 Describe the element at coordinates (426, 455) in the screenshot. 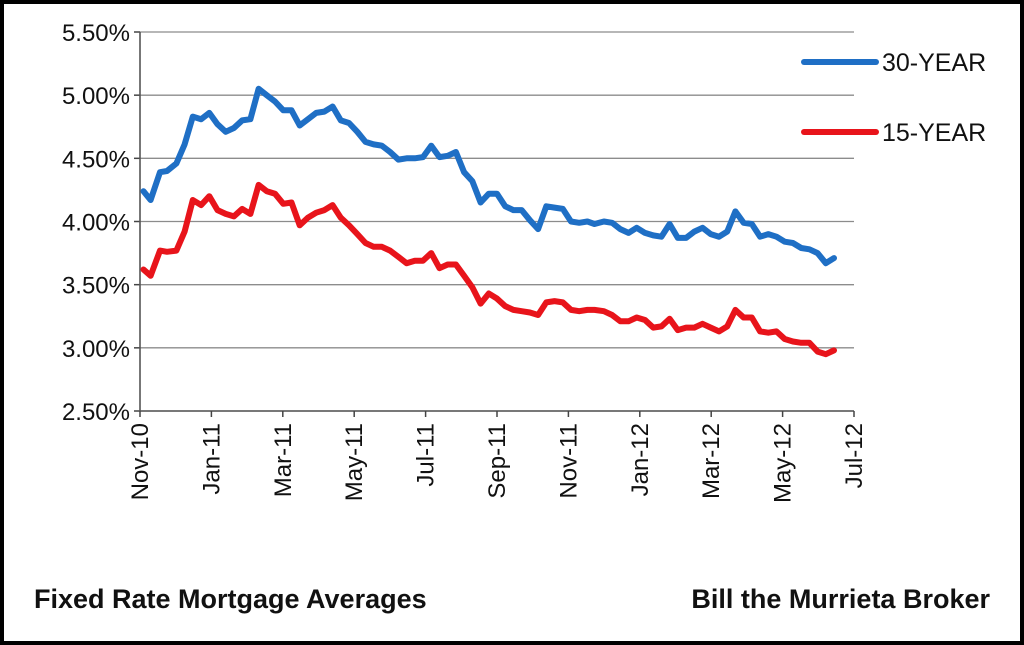

I see `x-tick-label: Jul-11` at that location.